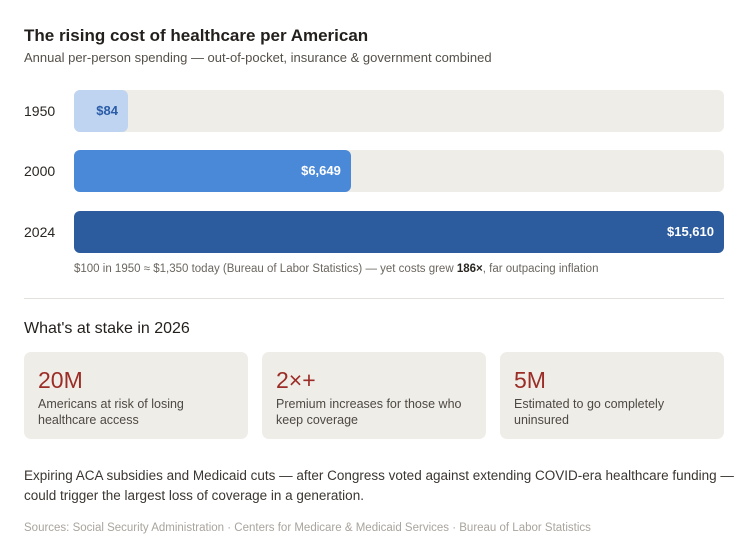 The height and width of the screenshot is (556, 750). What do you see at coordinates (612, 395) in the screenshot?
I see `stat-card: 5M Estimated to go completely uninsured` at bounding box center [612, 395].